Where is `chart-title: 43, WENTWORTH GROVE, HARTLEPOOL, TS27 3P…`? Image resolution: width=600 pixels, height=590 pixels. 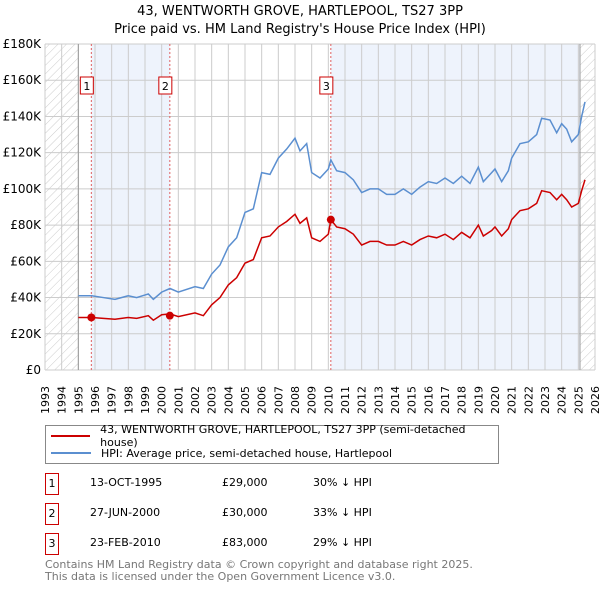
chart-title: 43, WENTWORTH GROVE, HARTLEPOOL, TS27 3P… is located at coordinates (300, 11).